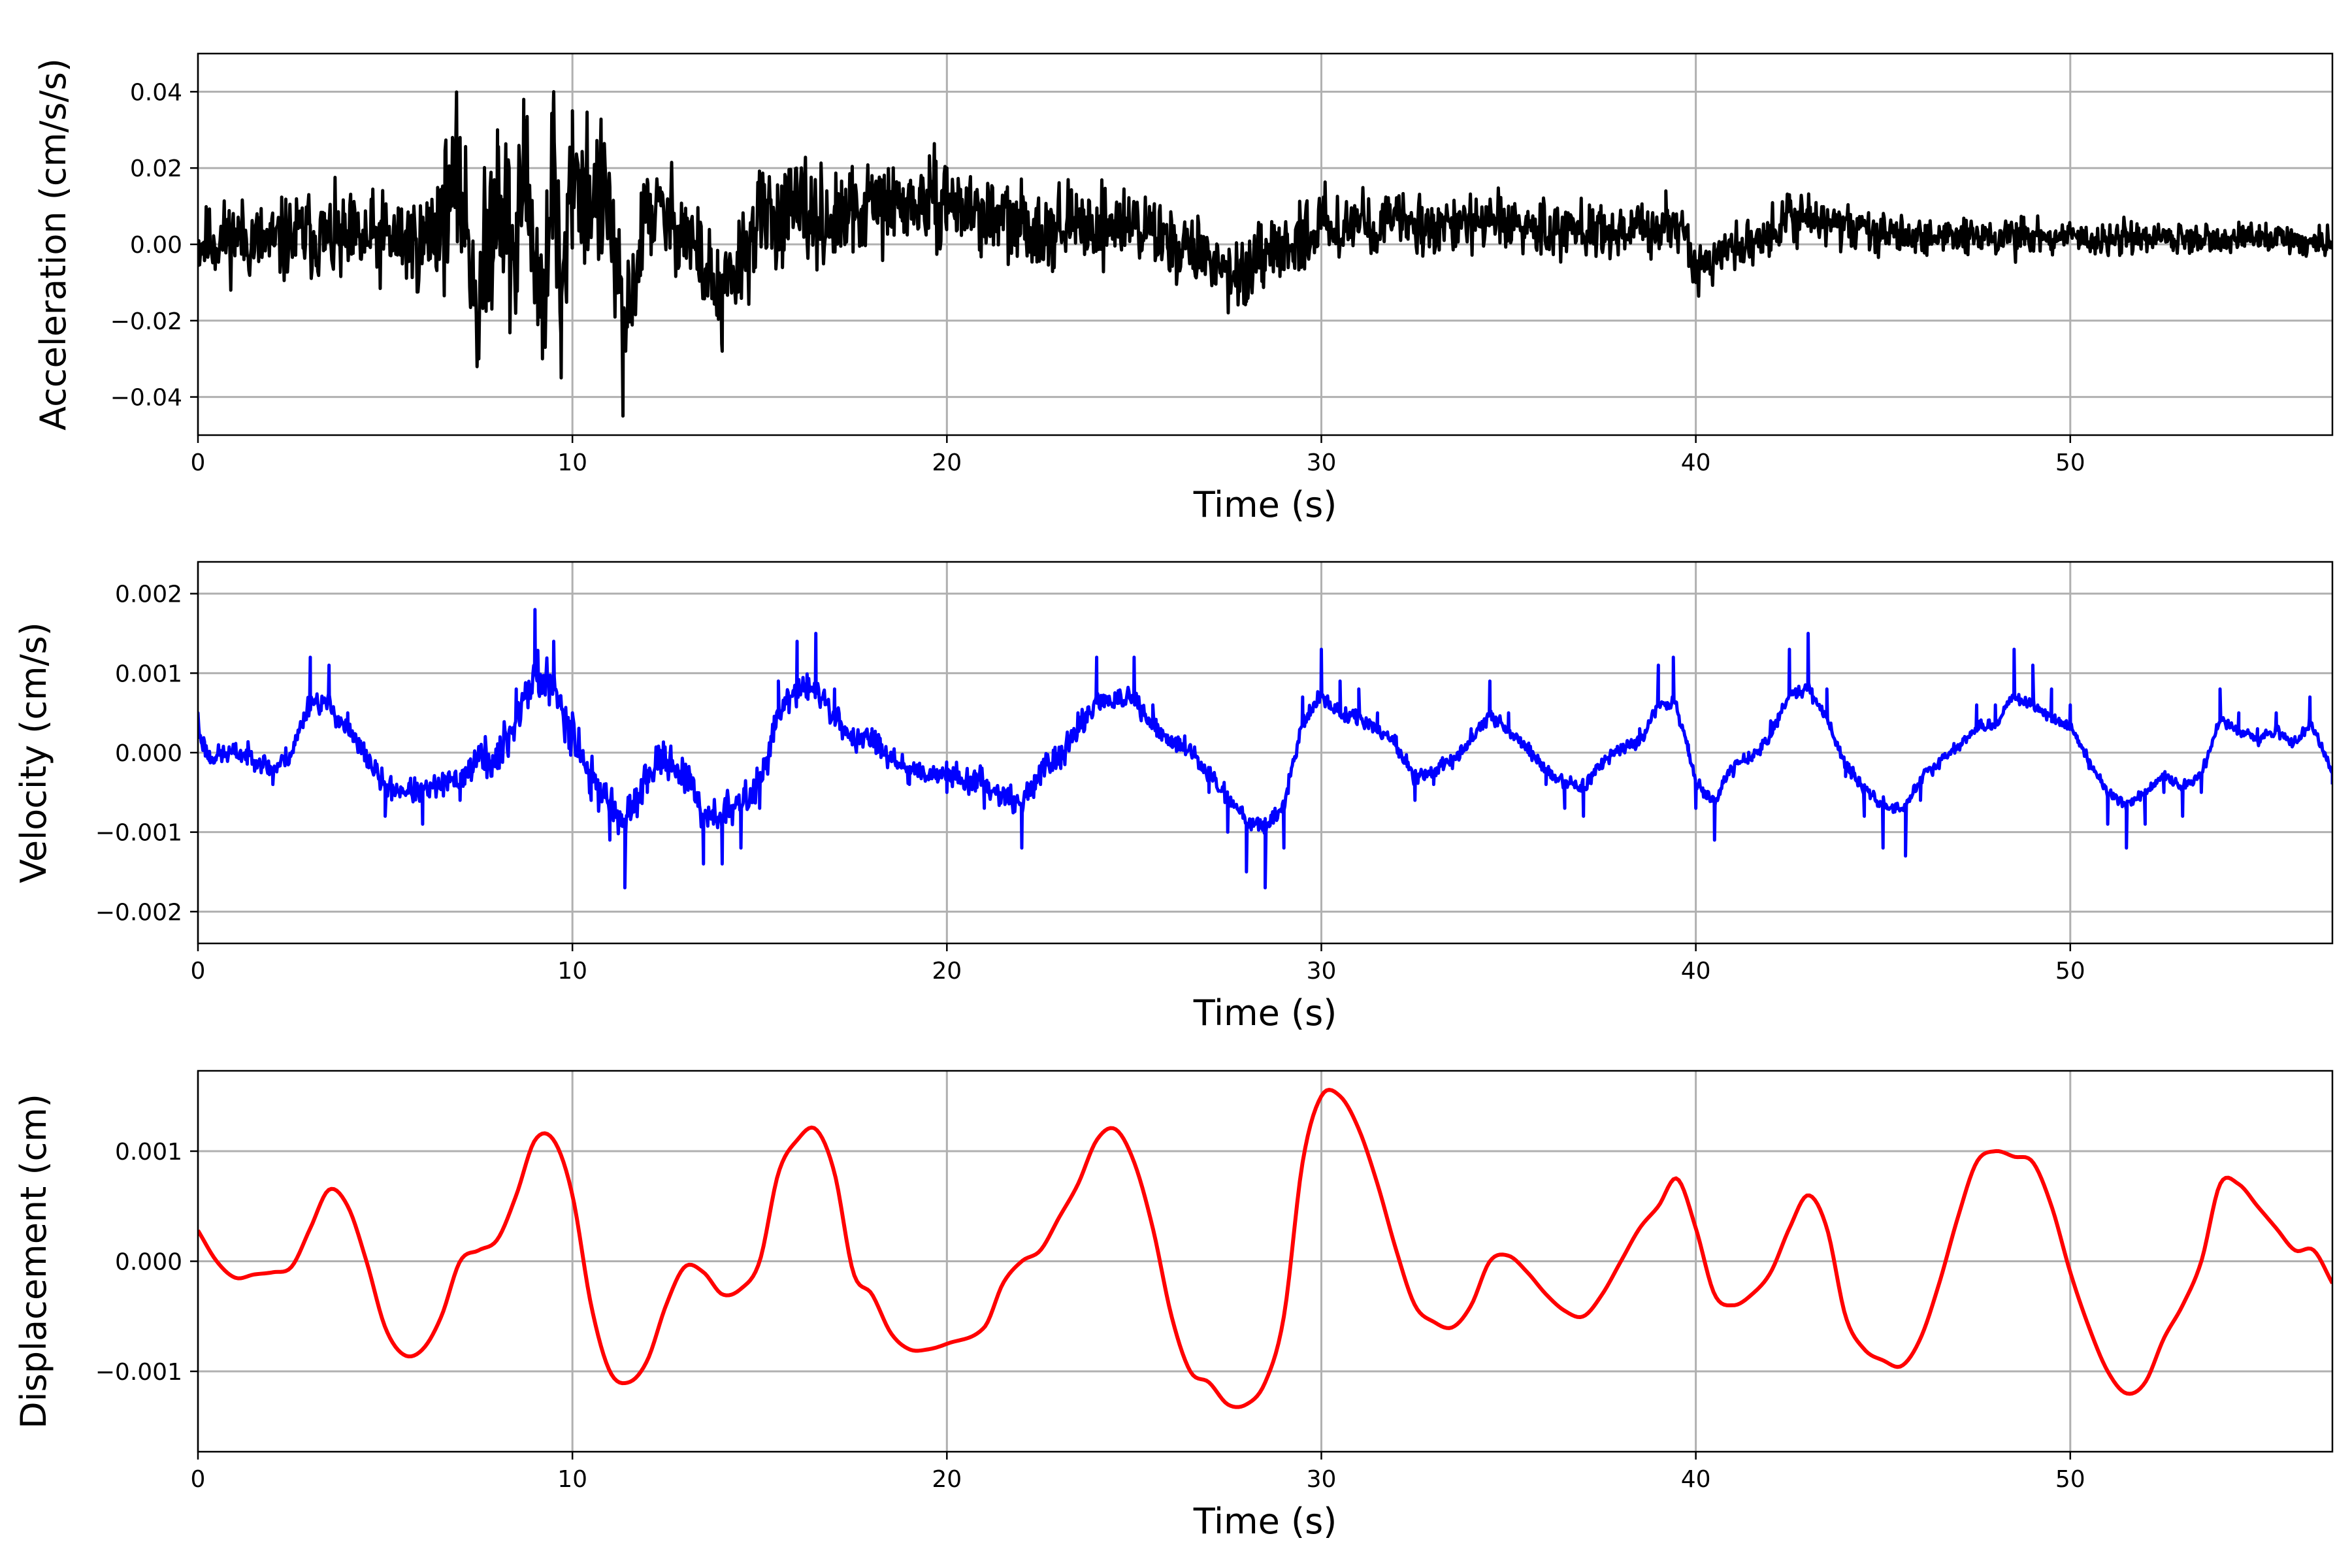 This screenshot has height=1568, width=2352. Describe the element at coordinates (1322, 1479) in the screenshot. I see `displacement-x-tick-label: 30` at that location.